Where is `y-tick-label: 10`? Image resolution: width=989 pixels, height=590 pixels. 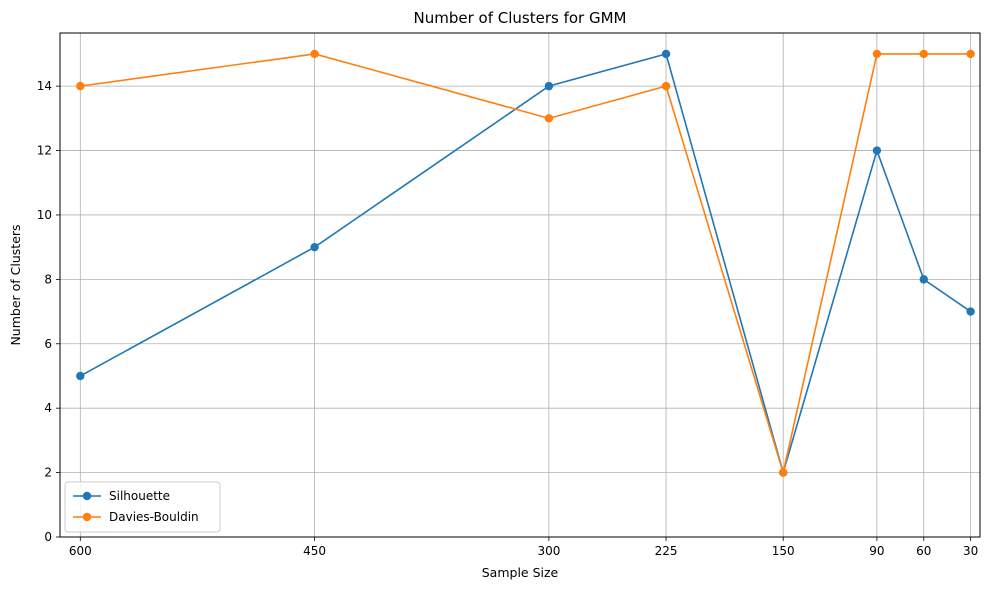 y-tick-label: 10 is located at coordinates (44, 215).